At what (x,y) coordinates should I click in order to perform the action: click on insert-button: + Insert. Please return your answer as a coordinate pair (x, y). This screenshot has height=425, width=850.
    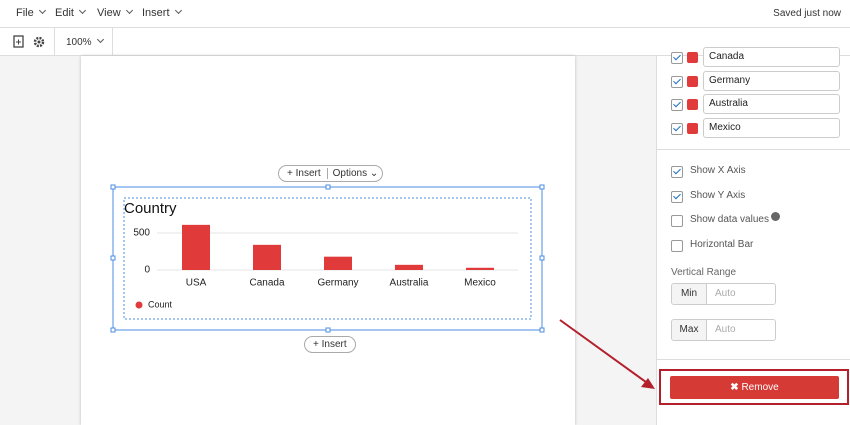
    Looking at the image, I should click on (330, 344).